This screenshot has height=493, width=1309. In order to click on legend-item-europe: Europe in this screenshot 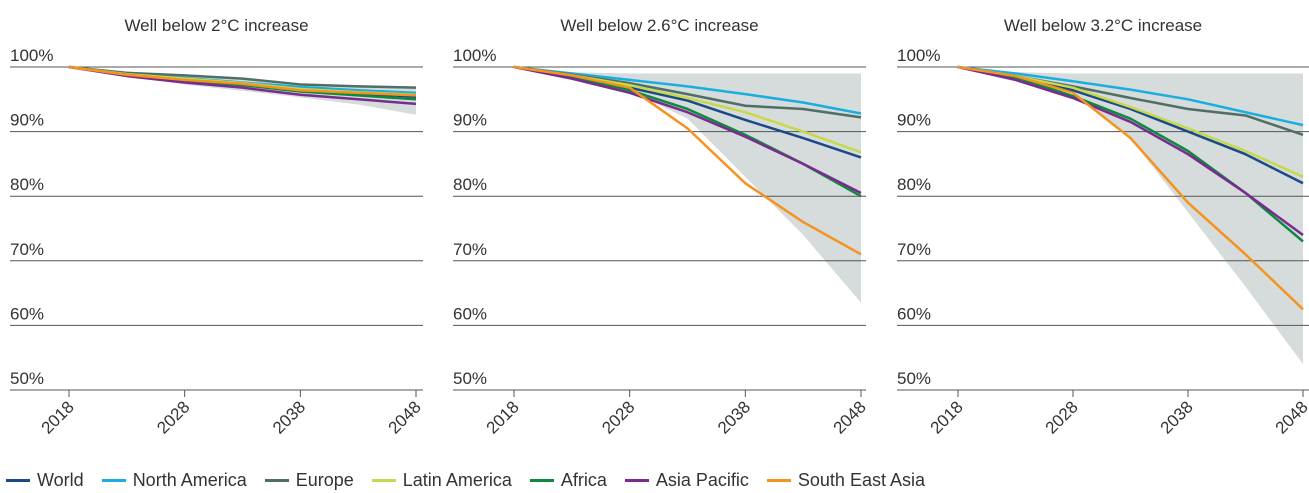, I will do `click(309, 480)`.